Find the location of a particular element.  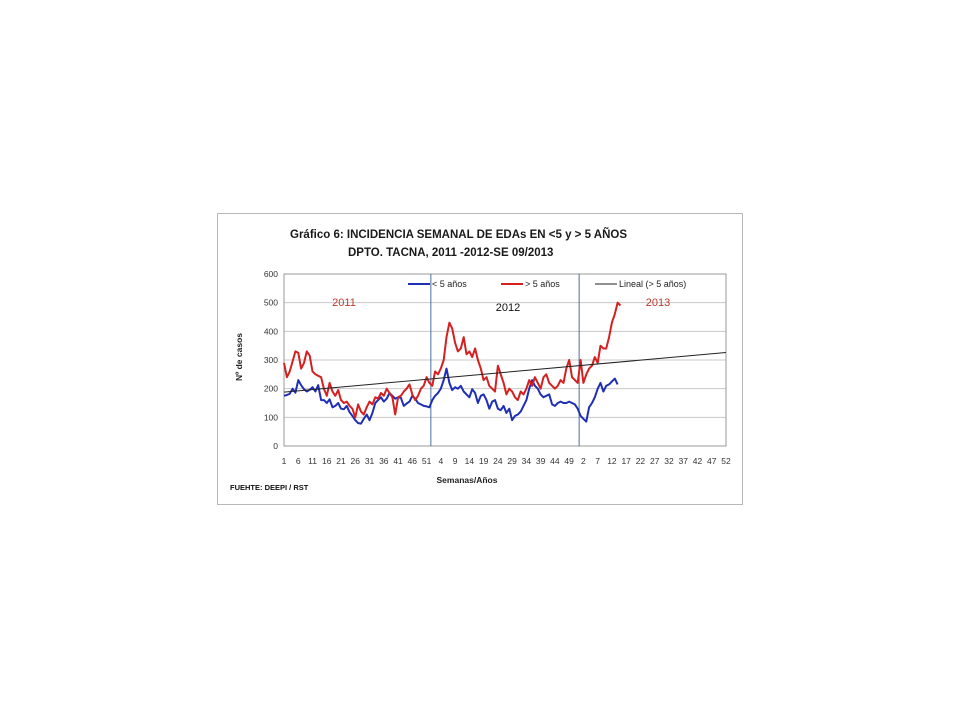

x-tick-label-6: 31 is located at coordinates (370, 461).